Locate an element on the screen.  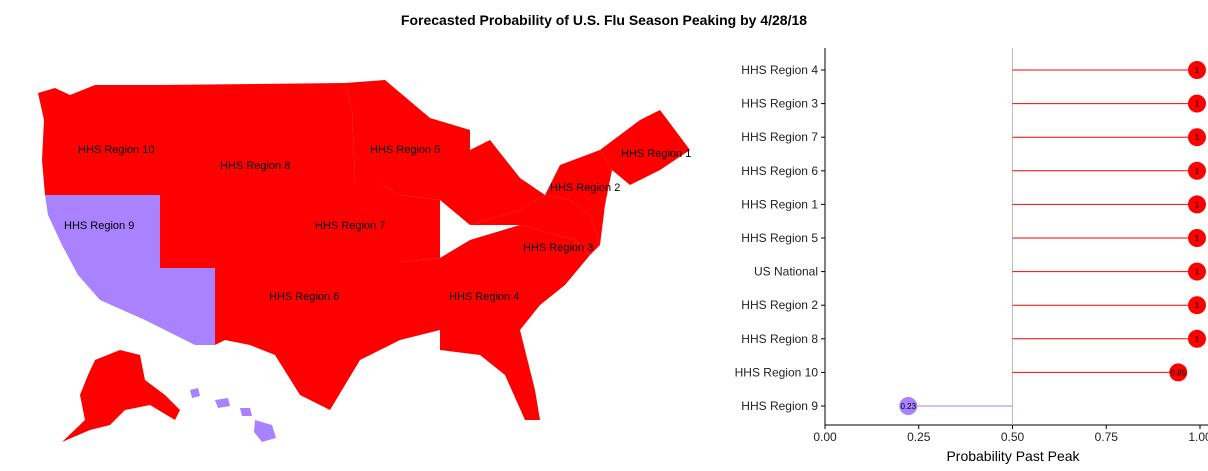
map-region-10-alaska is located at coordinates (121, 396).